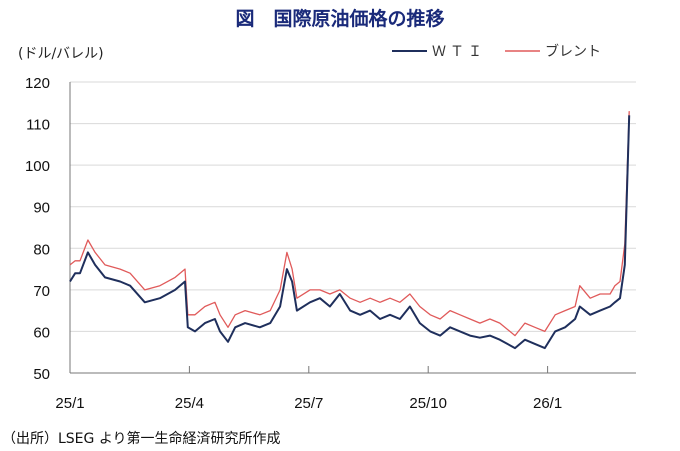 Image resolution: width=680 pixels, height=451 pixels. I want to click on x-tick-label: 25/1, so click(69, 403).